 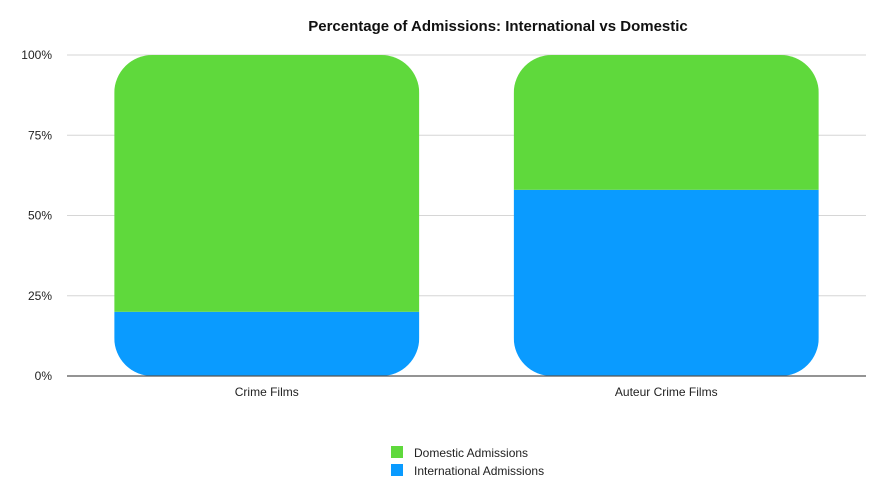 I want to click on x-axis-categories: Crime Films Auteur Crime Films, so click(x=476, y=392).